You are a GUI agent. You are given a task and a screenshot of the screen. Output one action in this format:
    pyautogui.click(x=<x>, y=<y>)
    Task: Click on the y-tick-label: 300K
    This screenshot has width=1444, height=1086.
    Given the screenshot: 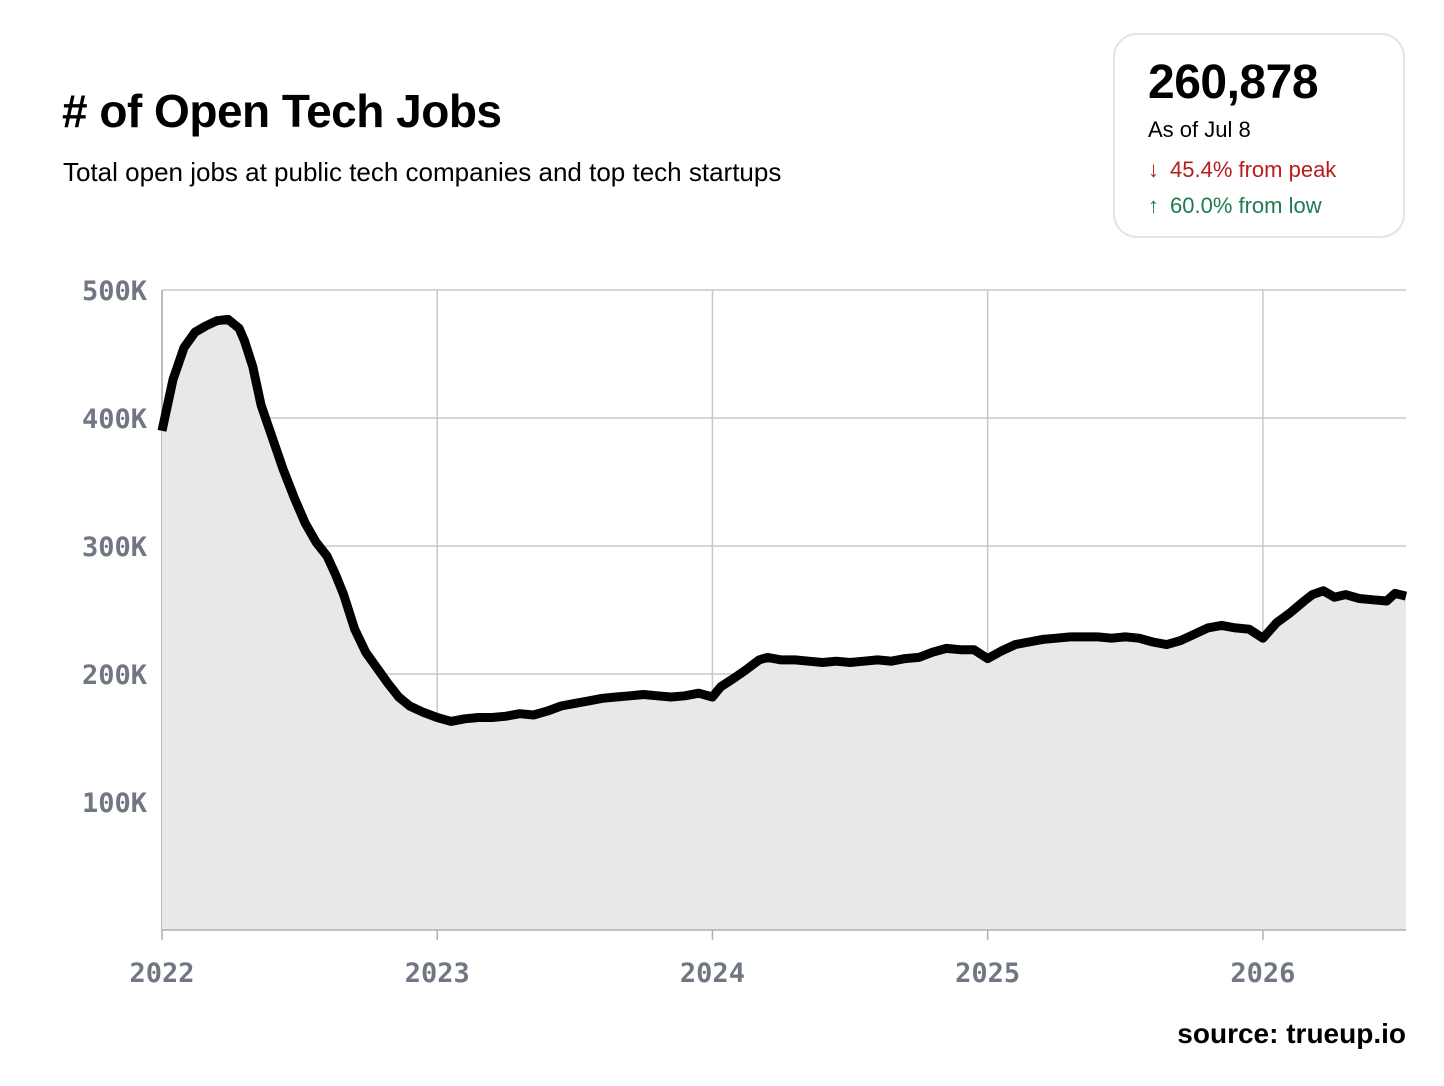 What is the action you would take?
    pyautogui.click(x=115, y=547)
    